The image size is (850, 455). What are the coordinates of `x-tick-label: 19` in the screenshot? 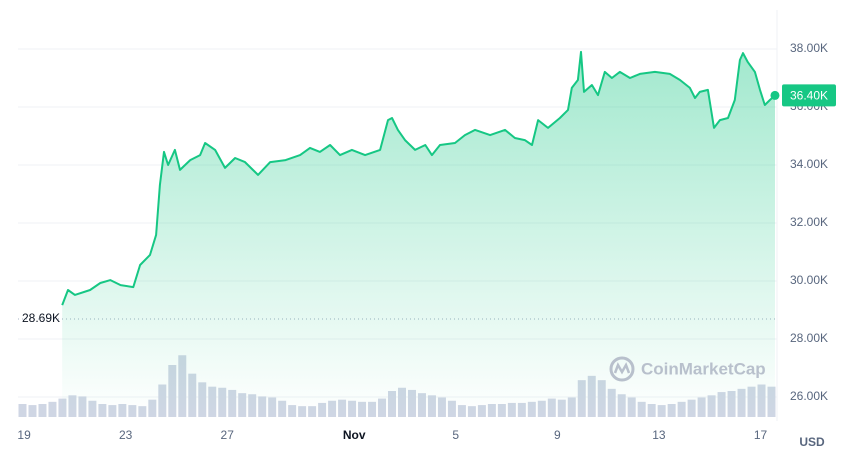 It's located at (24, 435).